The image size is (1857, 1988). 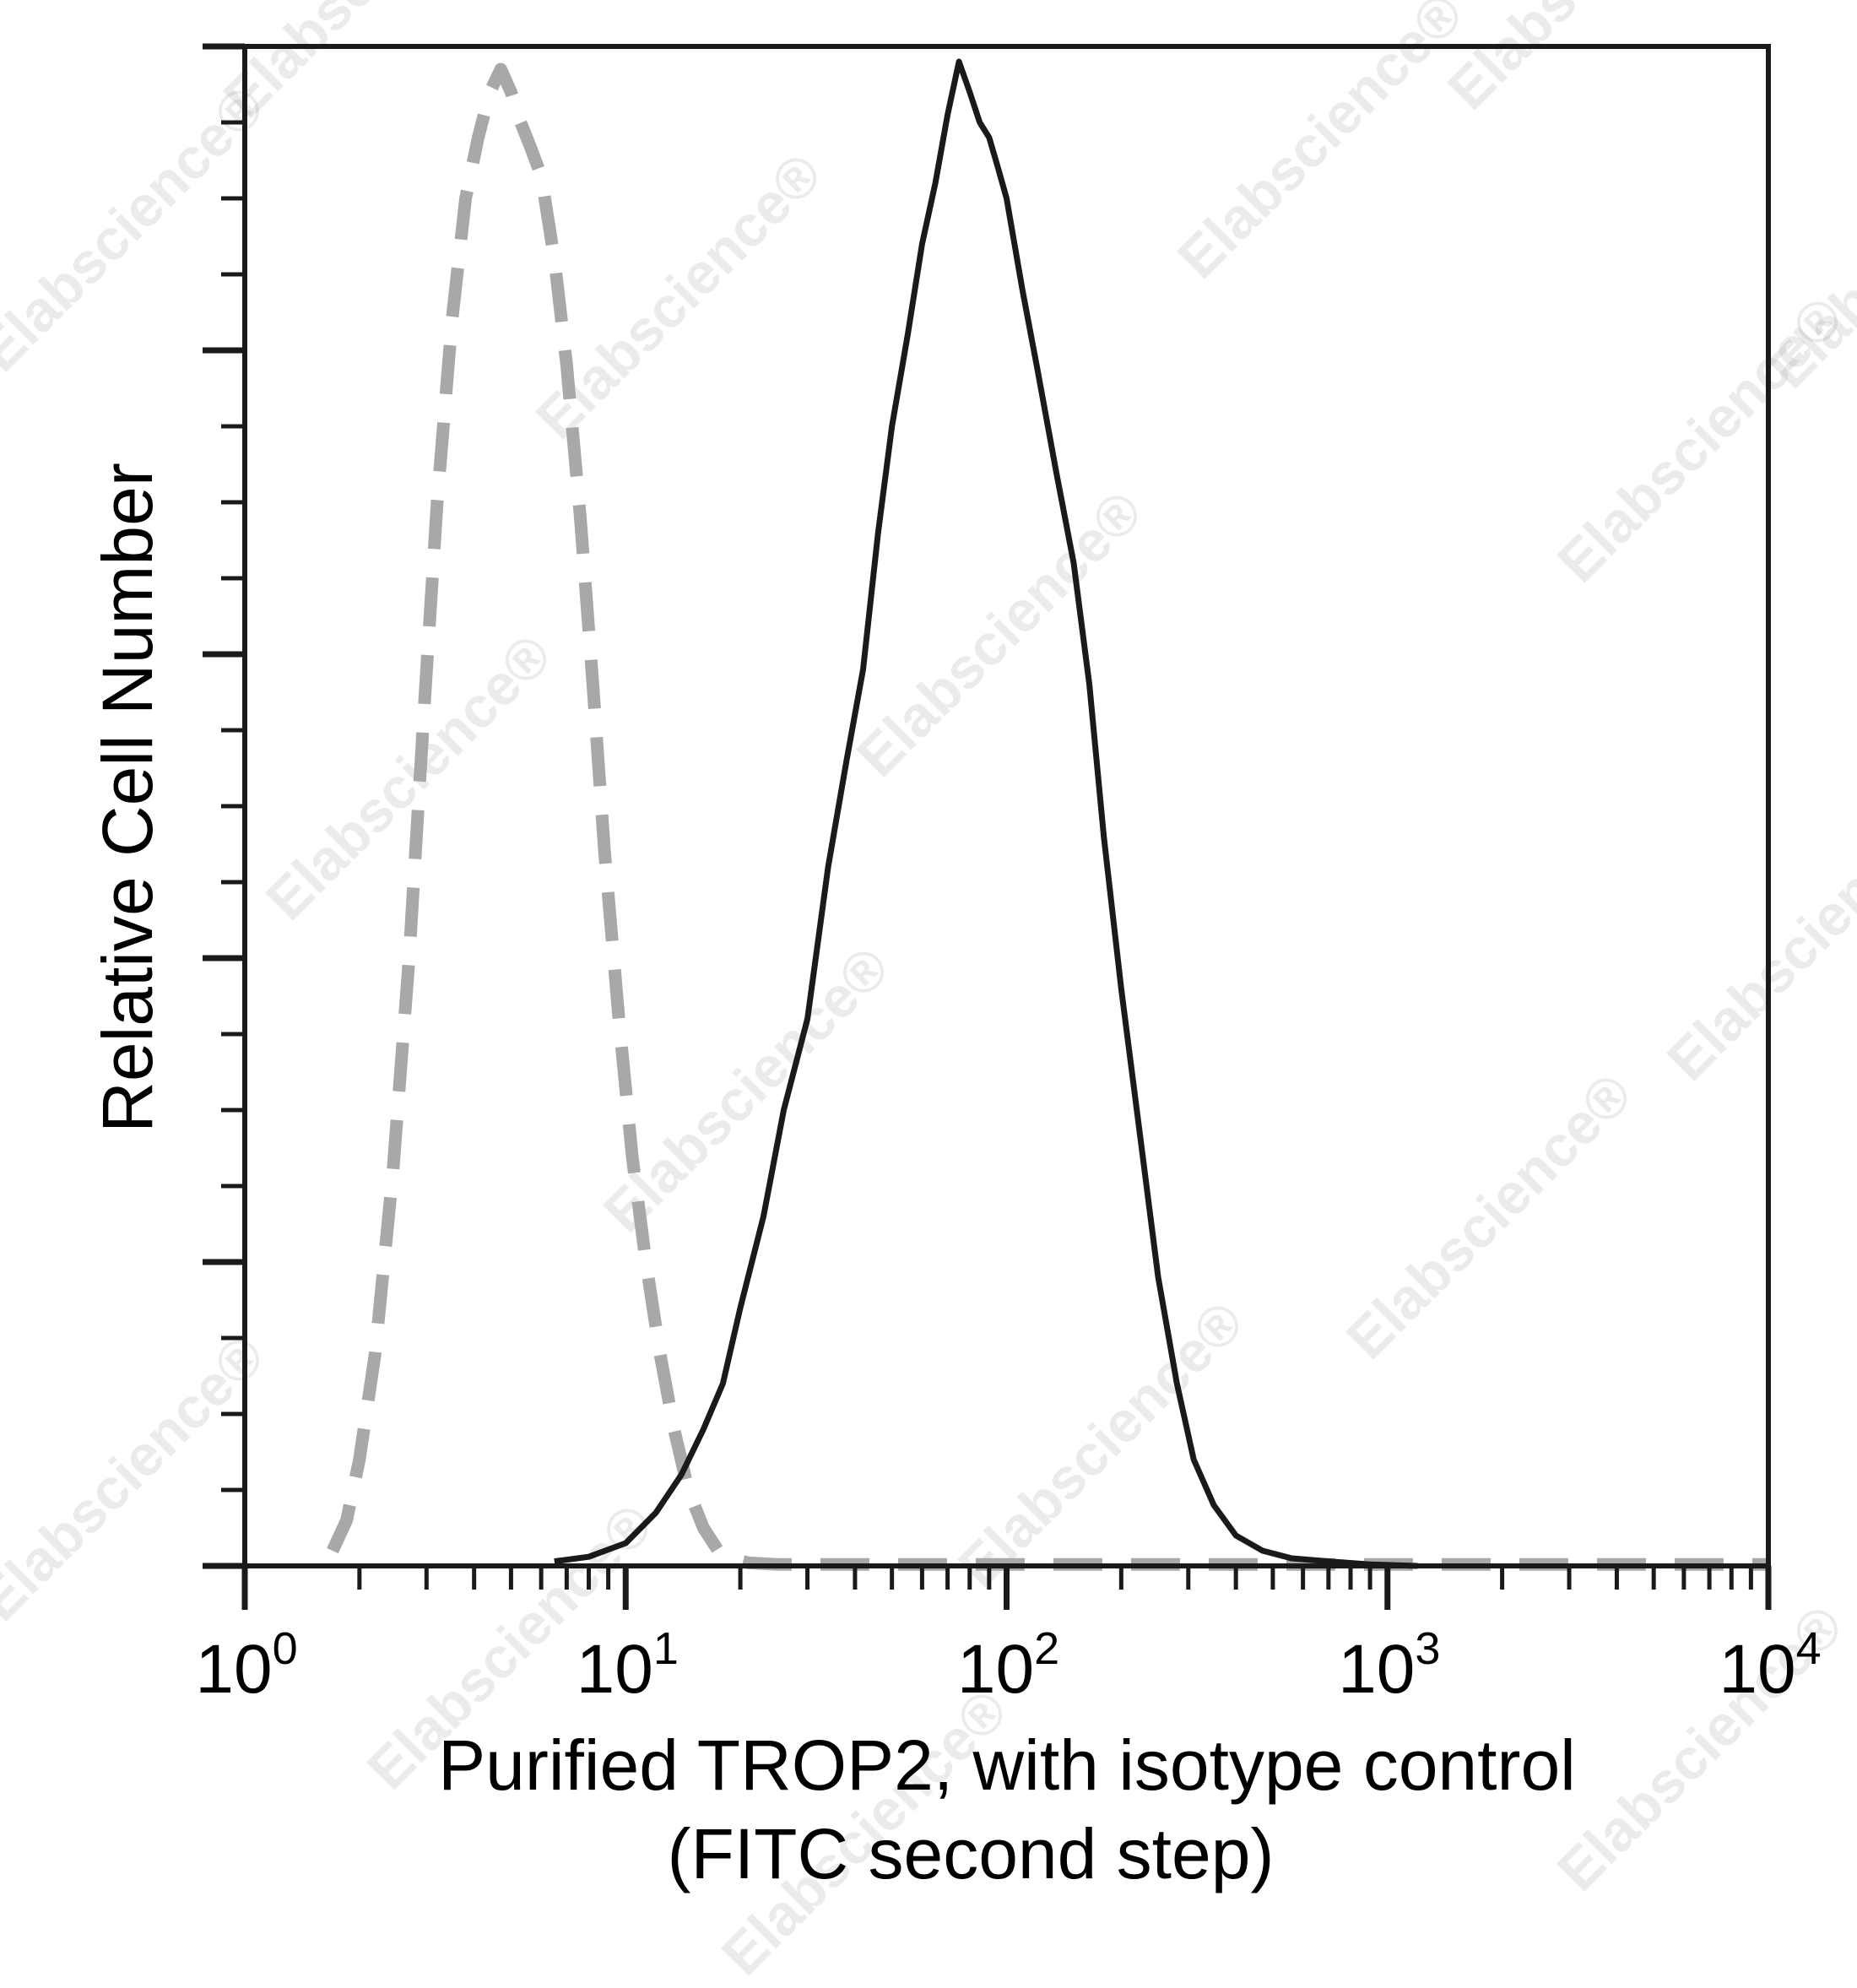 What do you see at coordinates (1770, 1665) in the screenshot?
I see `x-tick-label: 10⁴` at bounding box center [1770, 1665].